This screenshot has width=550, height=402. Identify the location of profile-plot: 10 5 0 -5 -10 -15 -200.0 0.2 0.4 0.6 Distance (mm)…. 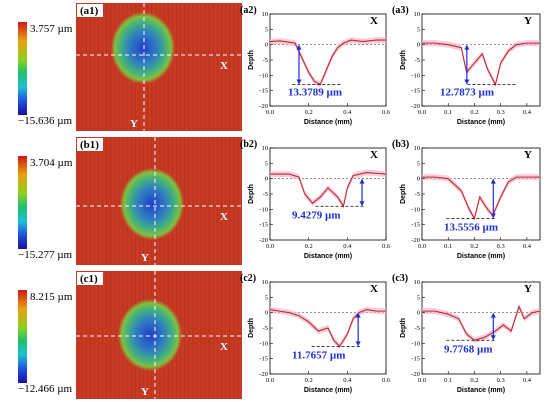
(315, 333).